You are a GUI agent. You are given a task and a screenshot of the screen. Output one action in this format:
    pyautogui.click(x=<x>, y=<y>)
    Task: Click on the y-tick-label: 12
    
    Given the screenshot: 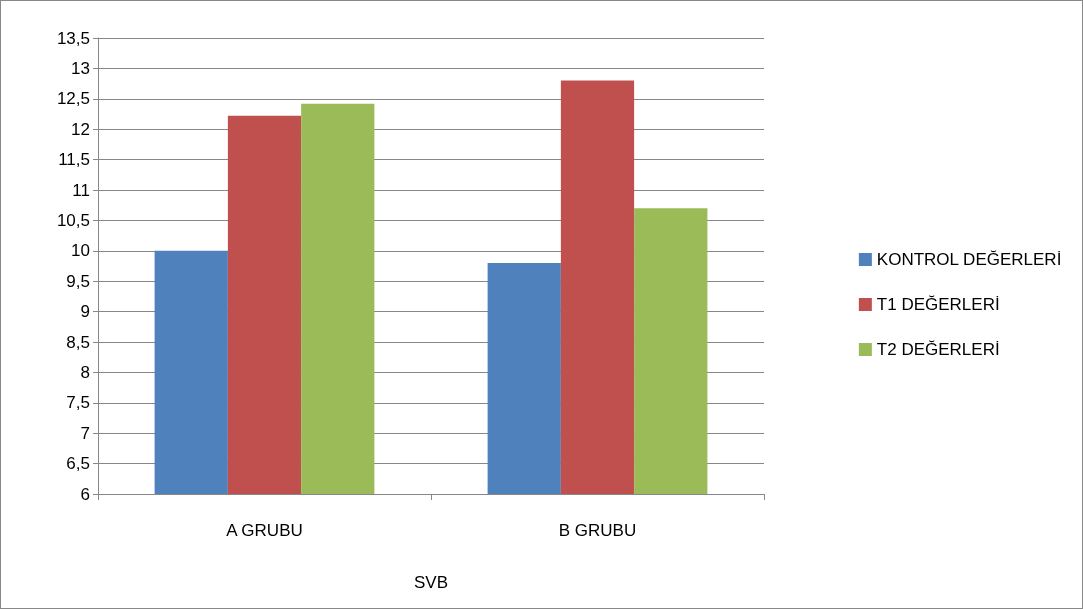 What is the action you would take?
    pyautogui.click(x=80, y=129)
    